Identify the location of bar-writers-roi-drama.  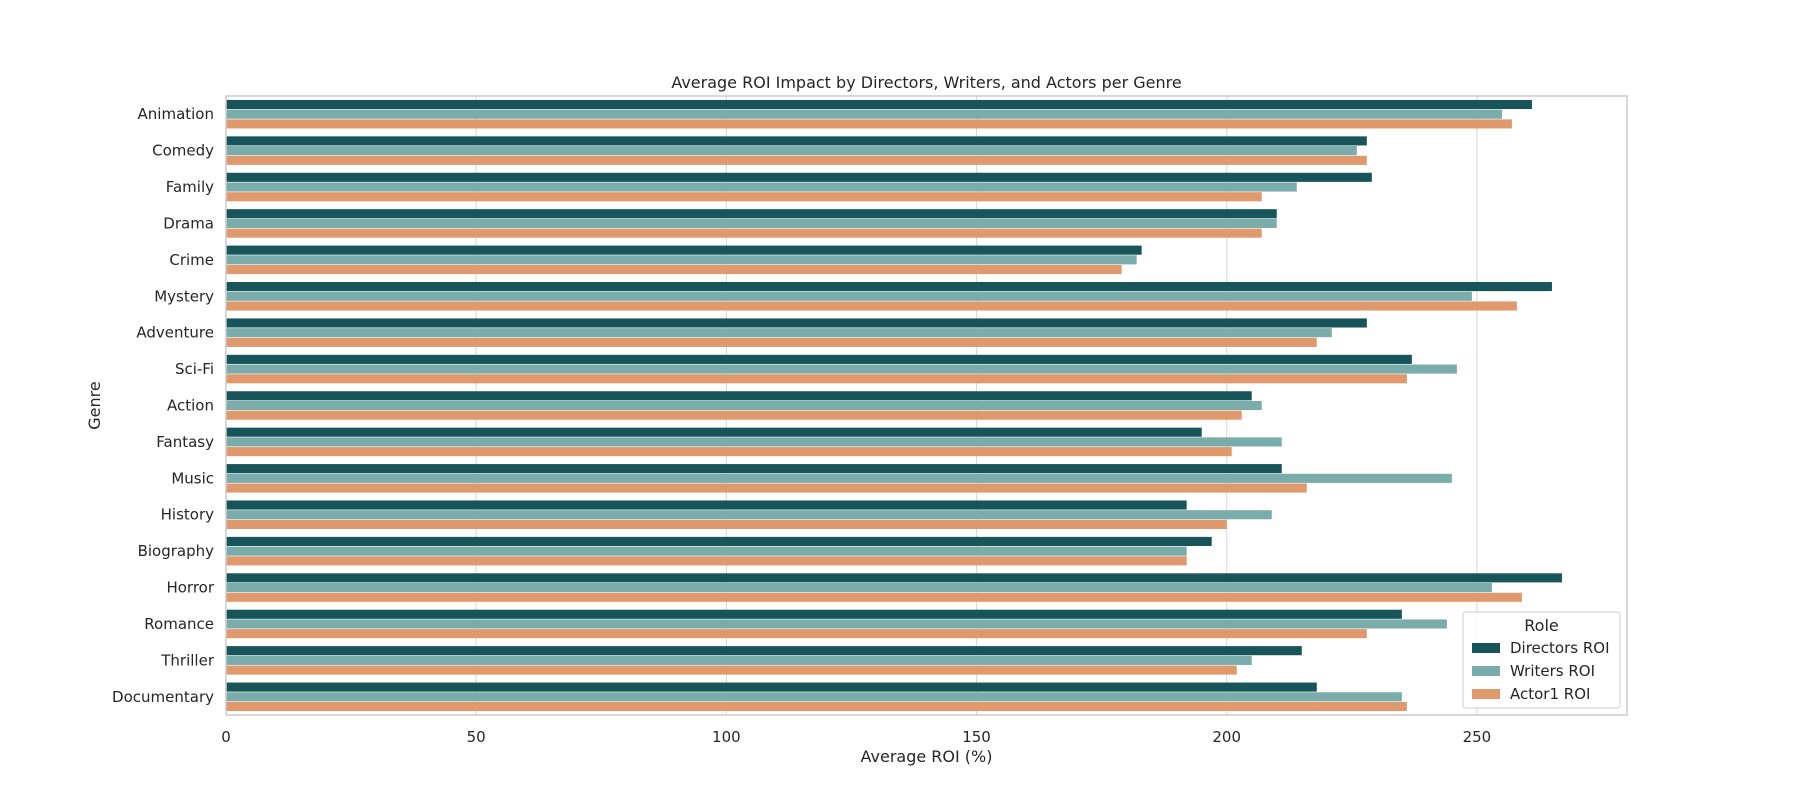
(751, 223).